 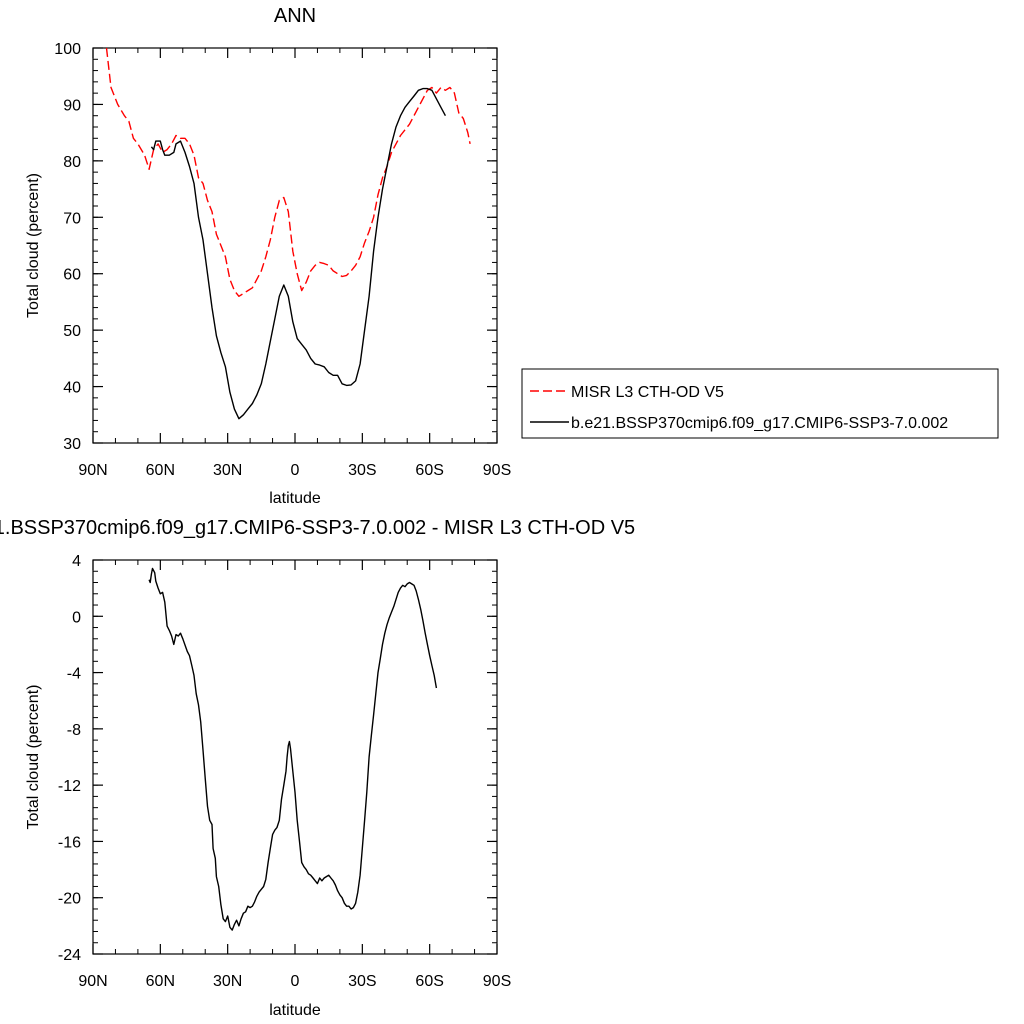 I want to click on legend-label-1: MISR L3 CTH-OD V5, so click(x=647, y=392).